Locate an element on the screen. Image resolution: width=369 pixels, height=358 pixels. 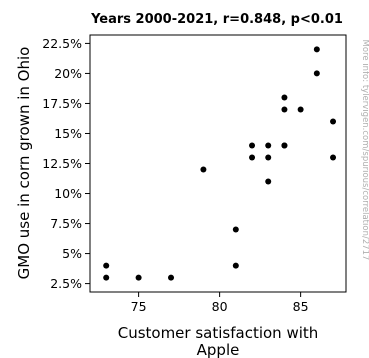
x-axis-label: Customer satisfaction with is located at coordinates (218, 333).